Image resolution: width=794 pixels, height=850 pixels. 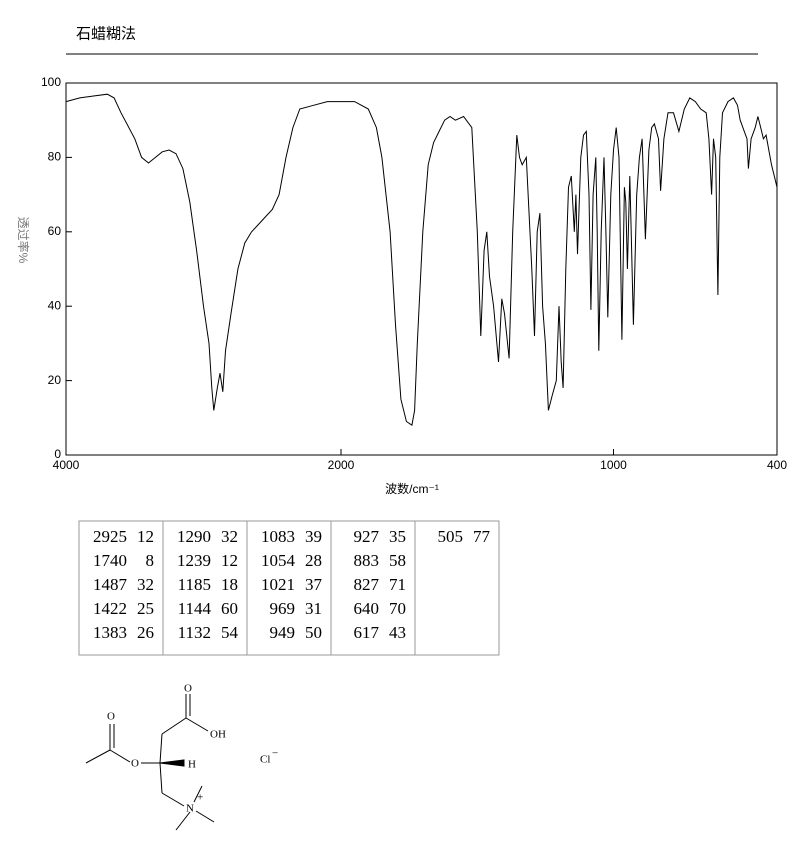 What do you see at coordinates (51, 82) in the screenshot?
I see `y-tick-label: 100` at bounding box center [51, 82].